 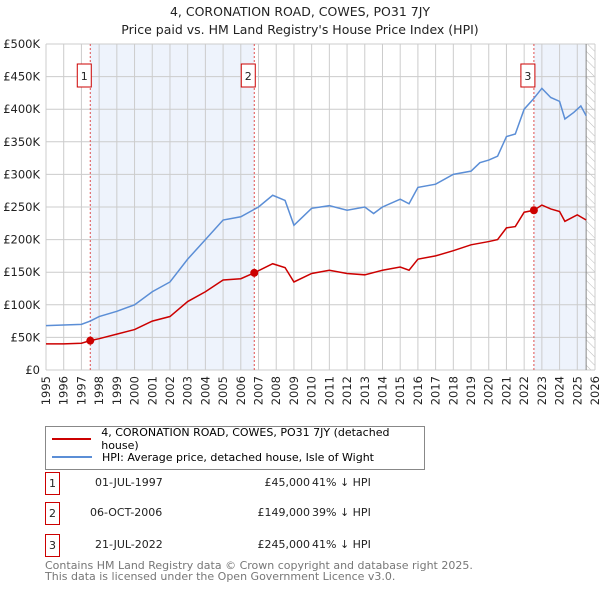 What do you see at coordinates (81, 390) in the screenshot?
I see `x-tick-label: 1997` at bounding box center [81, 390].